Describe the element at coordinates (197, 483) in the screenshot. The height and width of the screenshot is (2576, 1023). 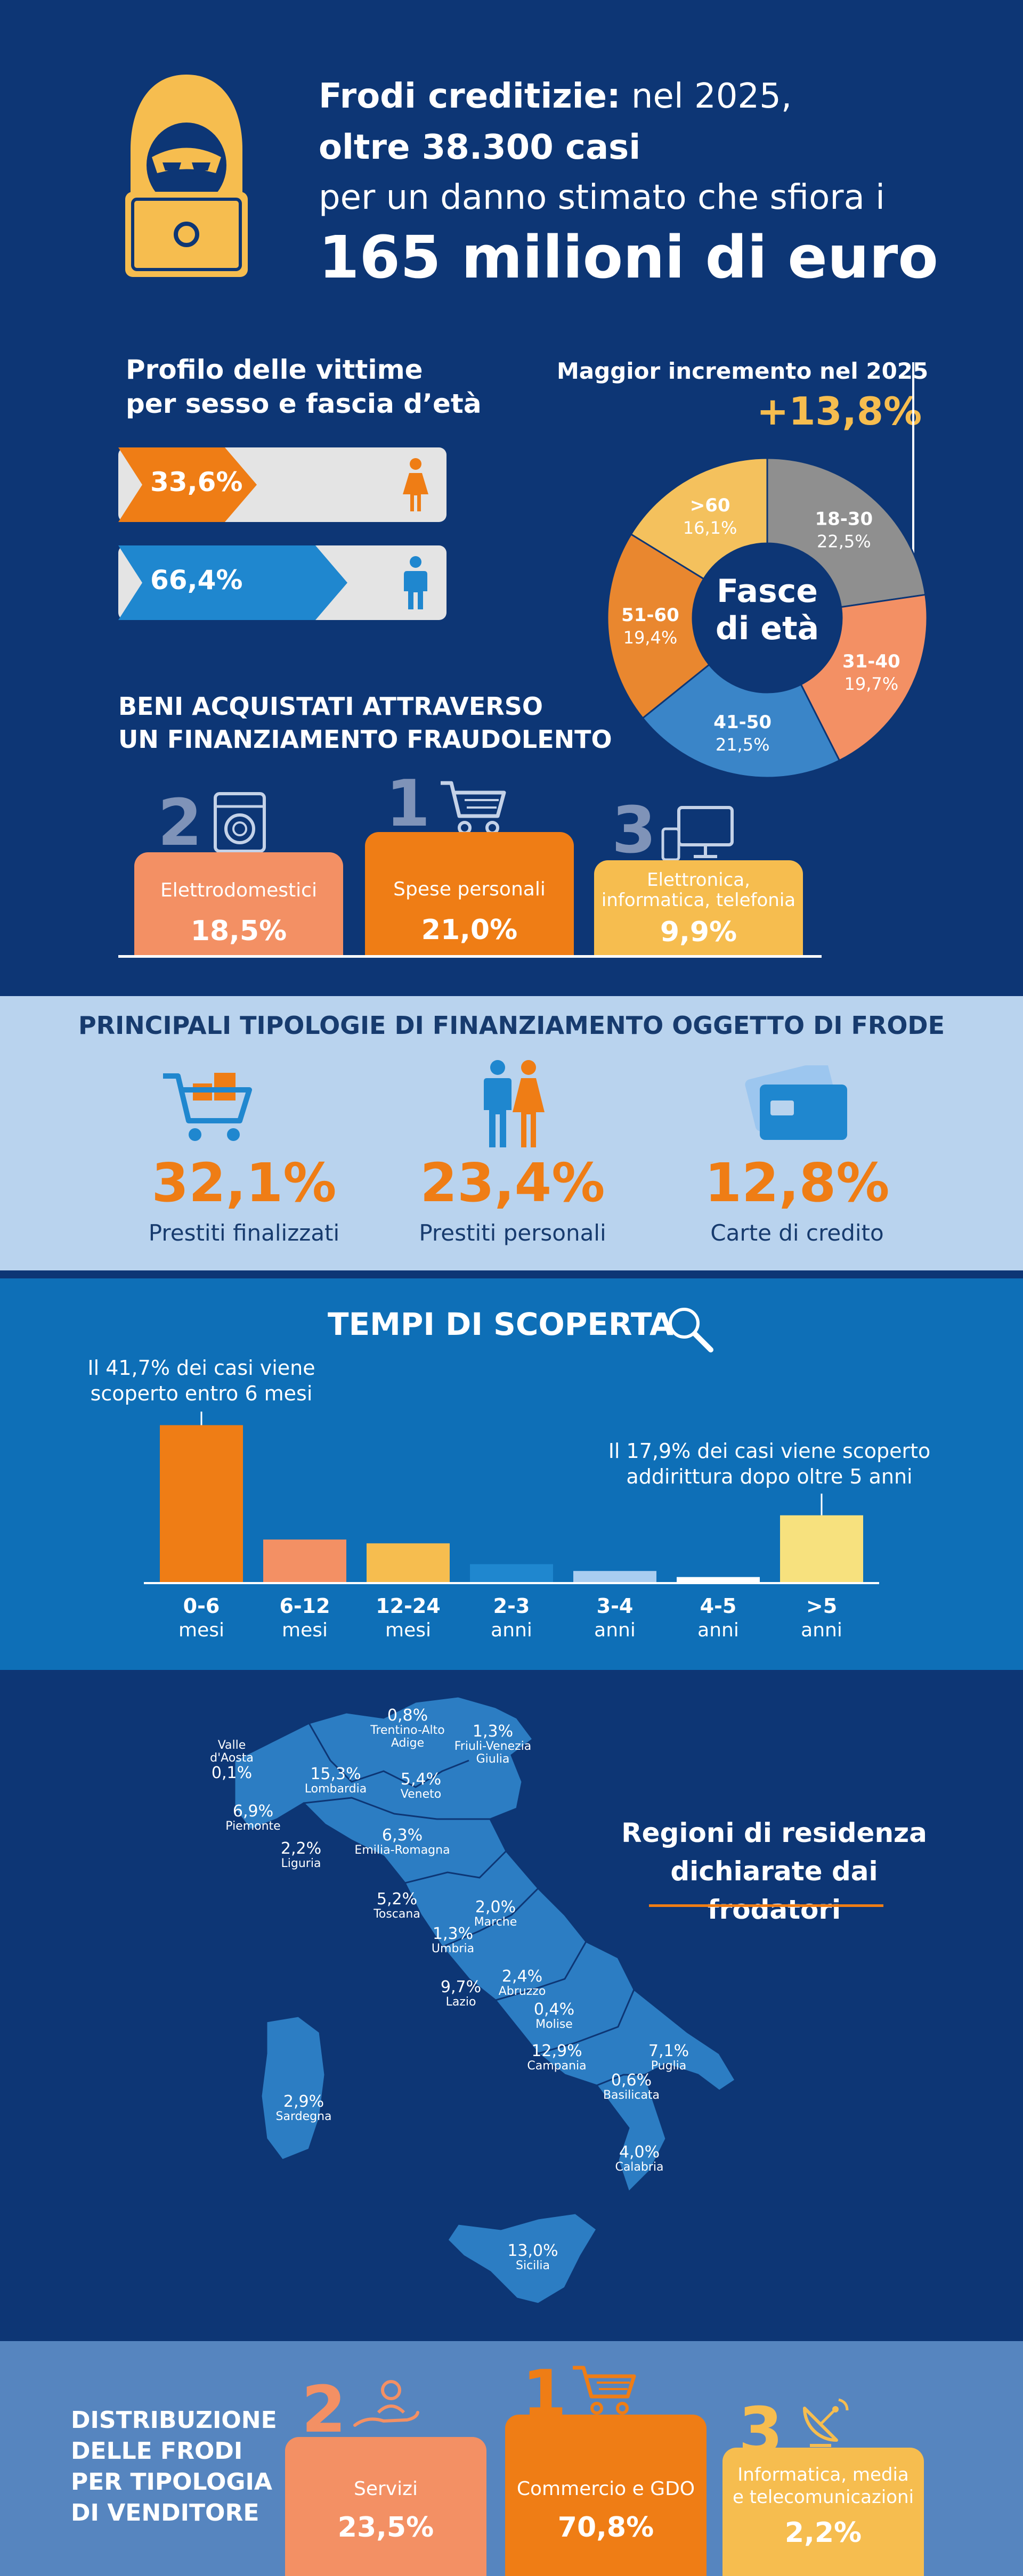
I see `female-value: 33,6%` at that location.